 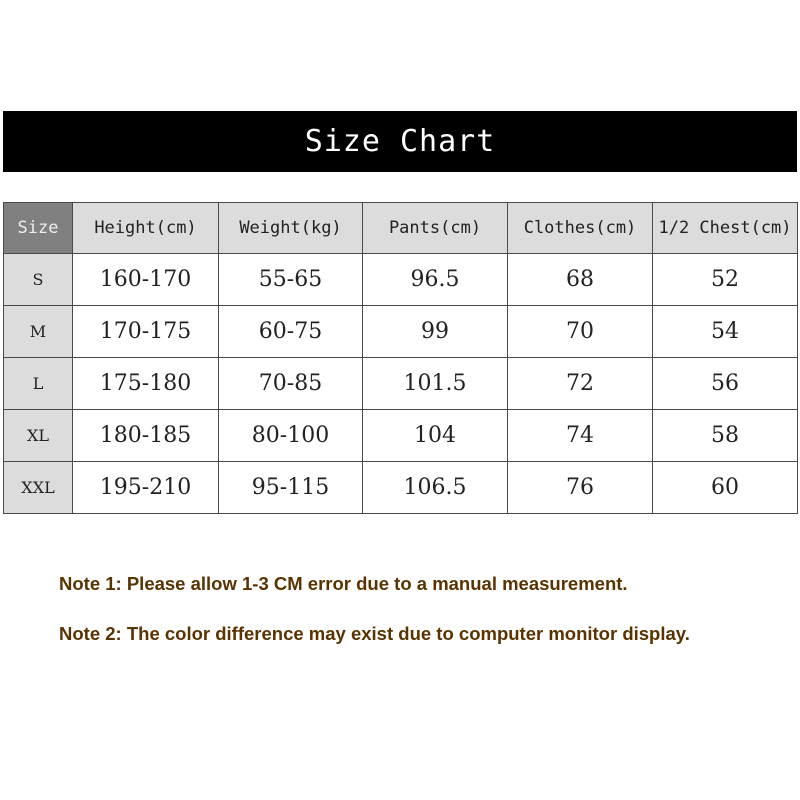 What do you see at coordinates (725, 487) in the screenshot?
I see `table-cell: 60` at bounding box center [725, 487].